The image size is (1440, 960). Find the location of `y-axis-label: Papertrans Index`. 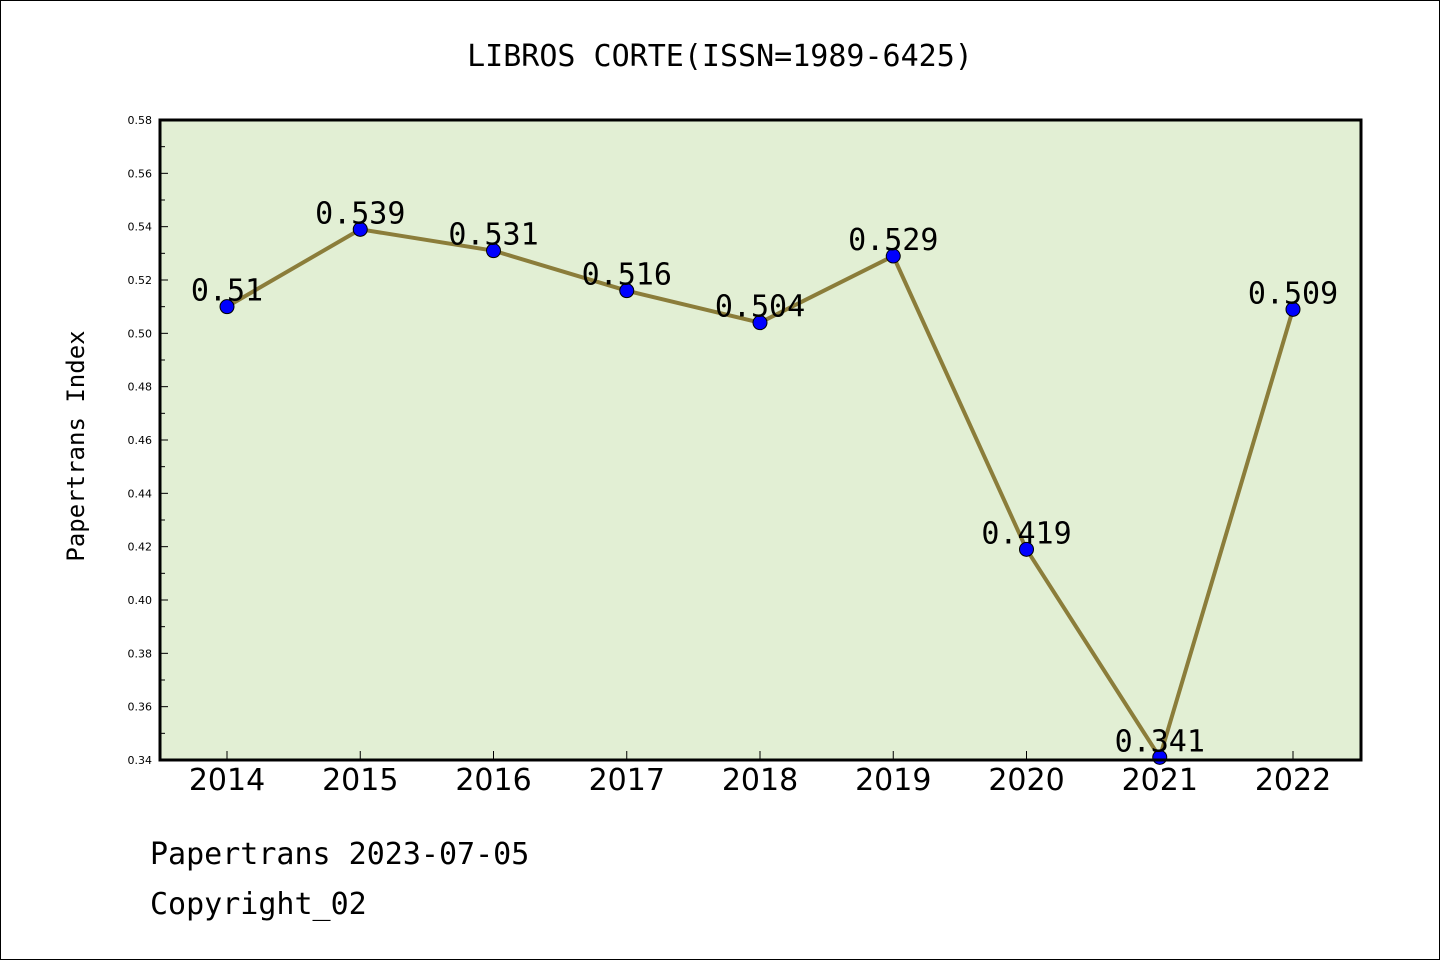

y-axis-label: Papertrans Index is located at coordinates (76, 445).